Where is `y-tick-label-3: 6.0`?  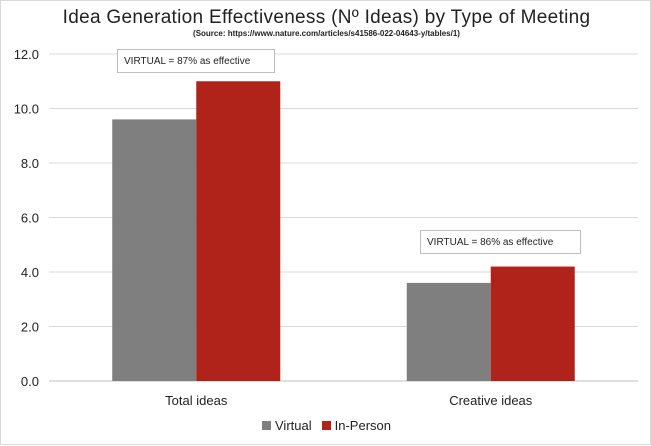 y-tick-label-3: 6.0 is located at coordinates (30, 218).